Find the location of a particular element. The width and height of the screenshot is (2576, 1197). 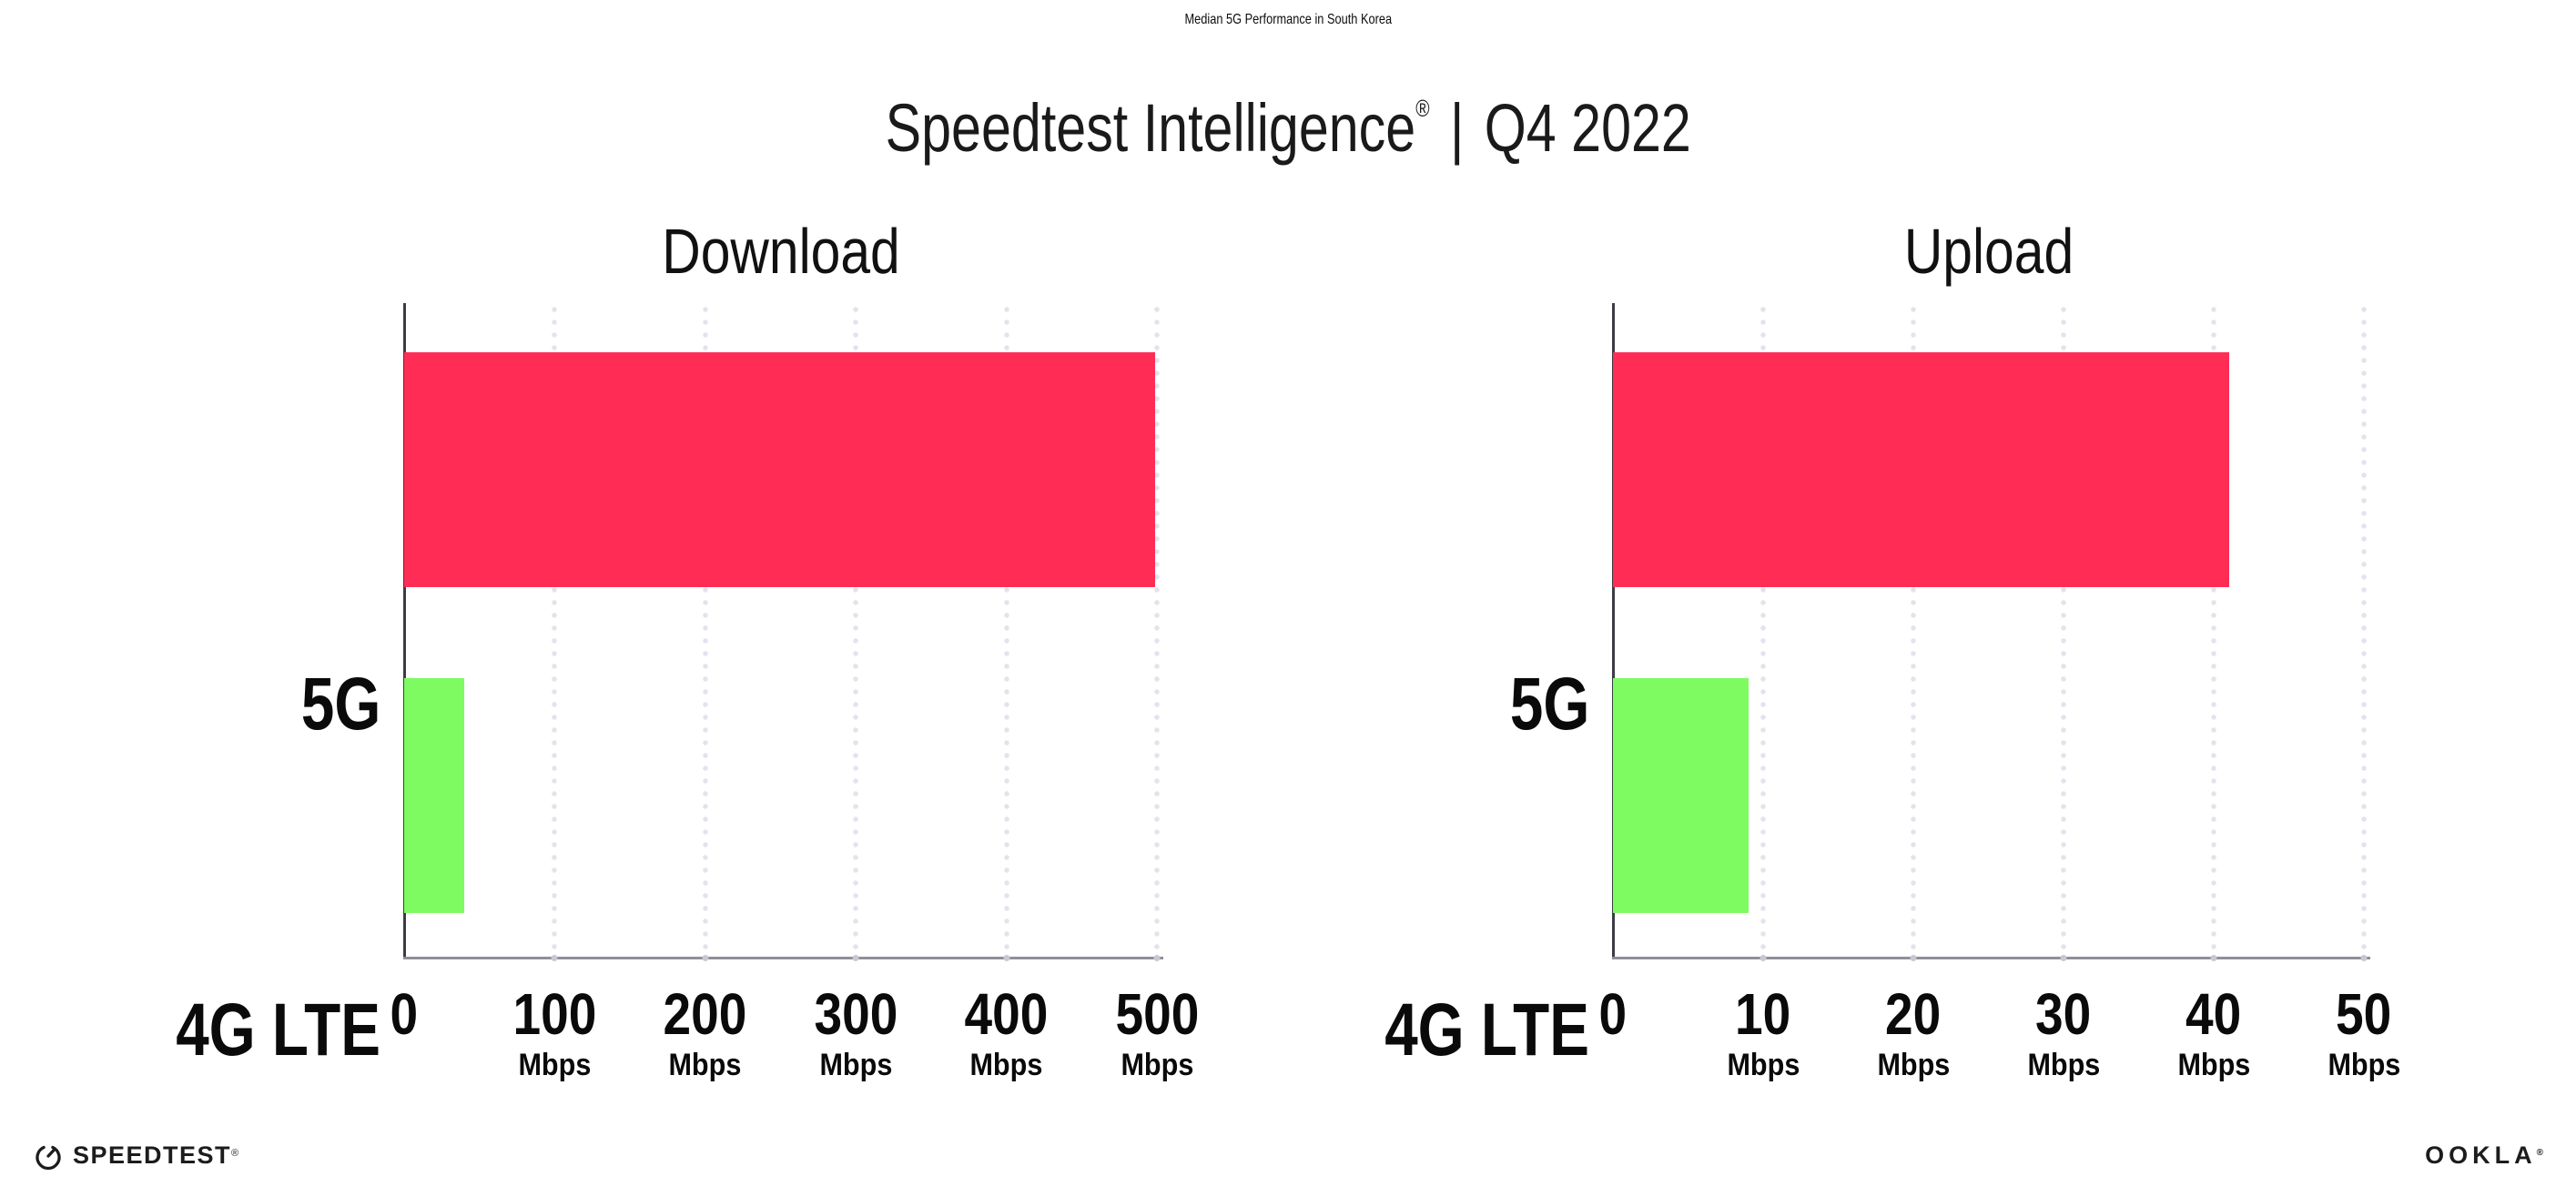

upload-tick-value-text: 50 is located at coordinates (2364, 1014).